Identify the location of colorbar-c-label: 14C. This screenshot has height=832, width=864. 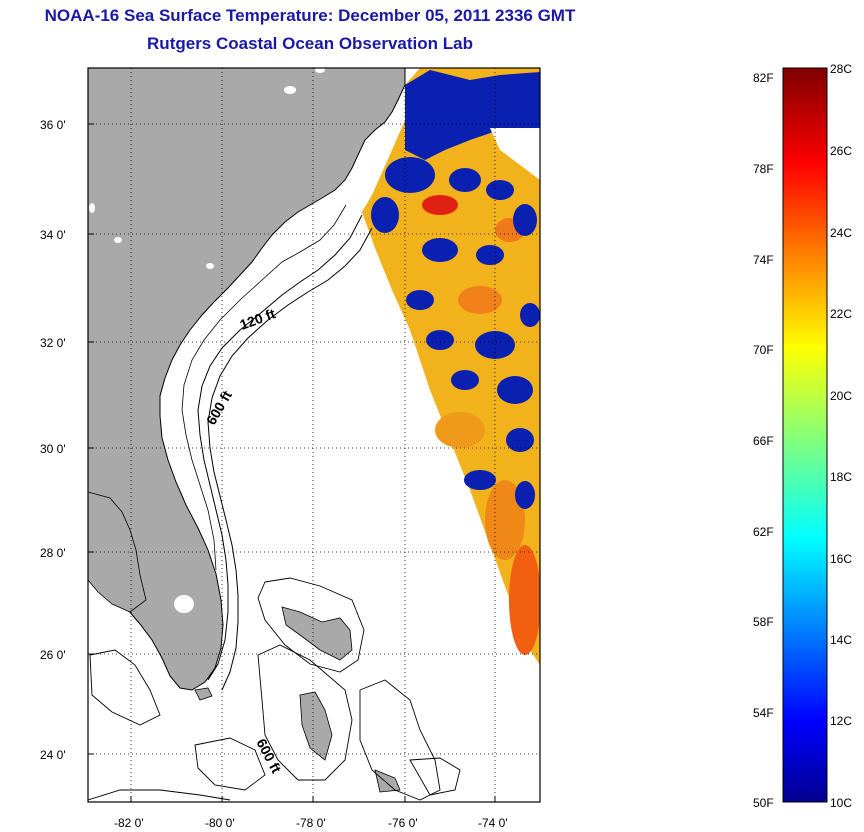
(841, 640).